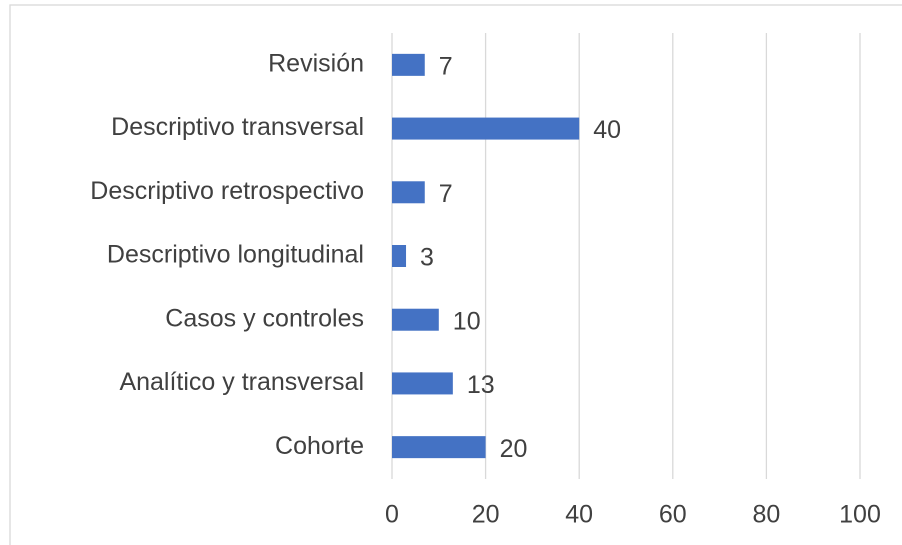 This screenshot has height=545, width=902. Describe the element at coordinates (264, 318) in the screenshot. I see `y-tick-label: Casos y controles` at that location.